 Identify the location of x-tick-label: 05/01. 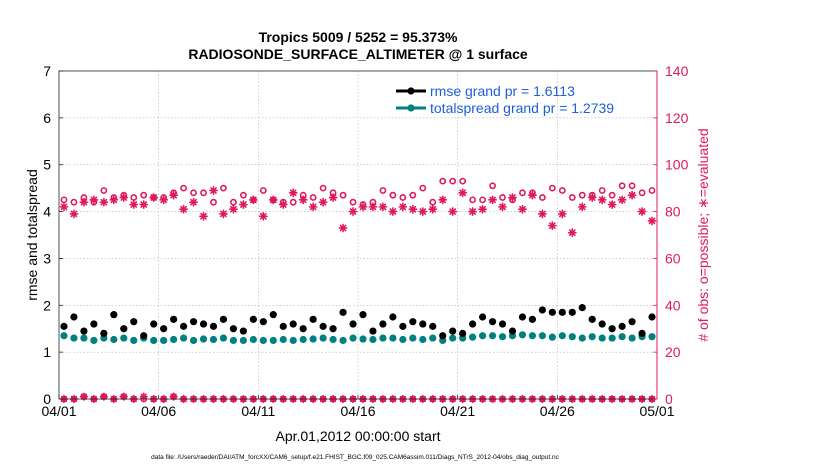
(656, 411).